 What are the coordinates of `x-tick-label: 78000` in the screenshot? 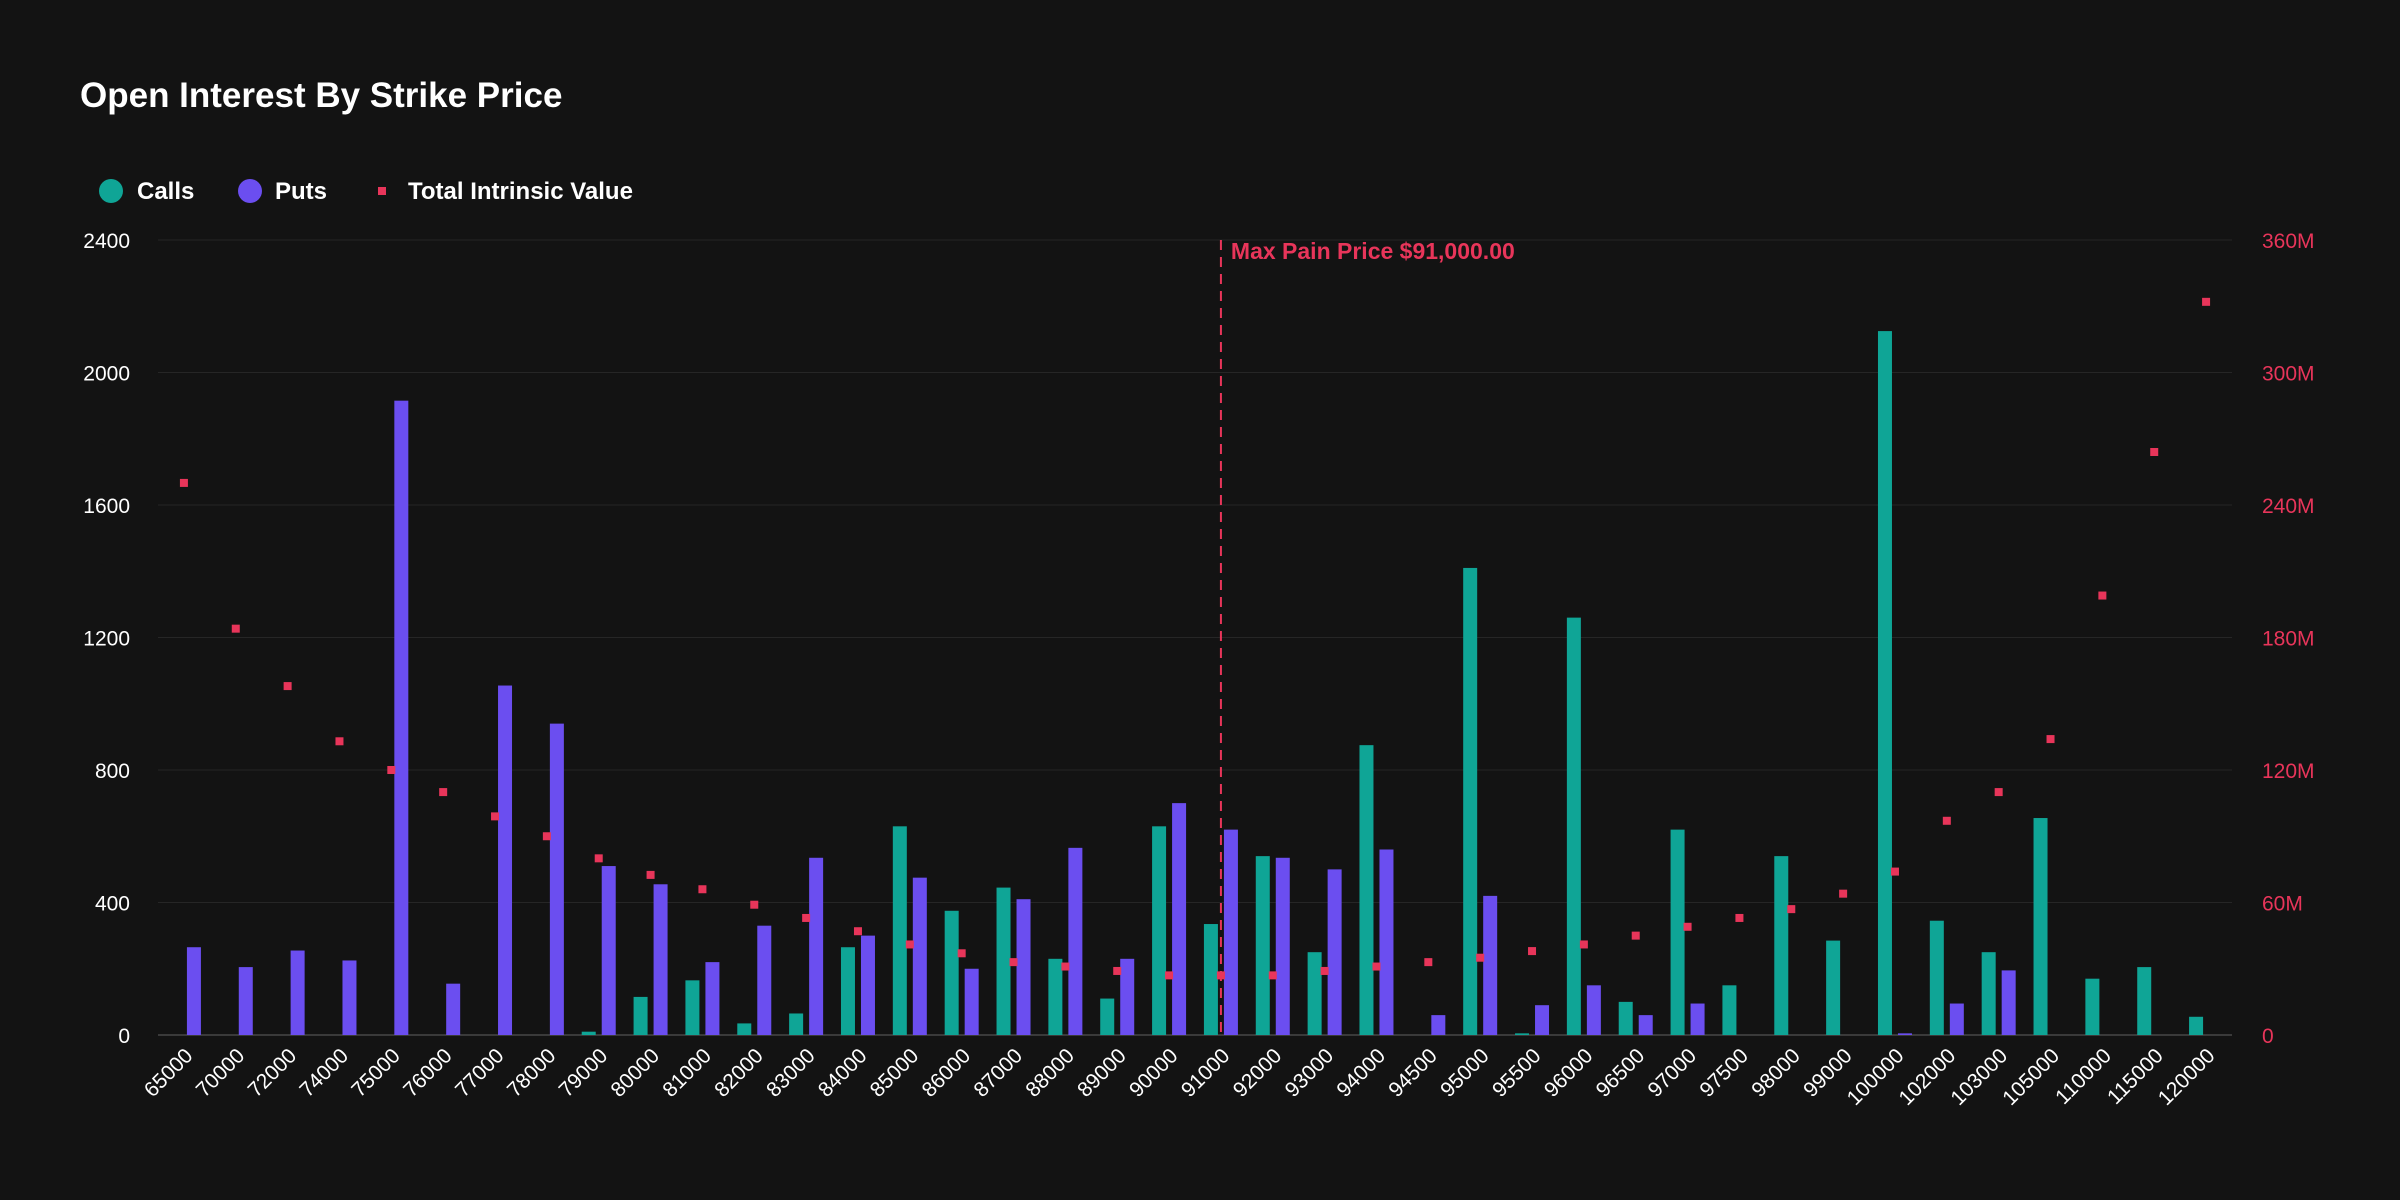 It's located at (532, 1073).